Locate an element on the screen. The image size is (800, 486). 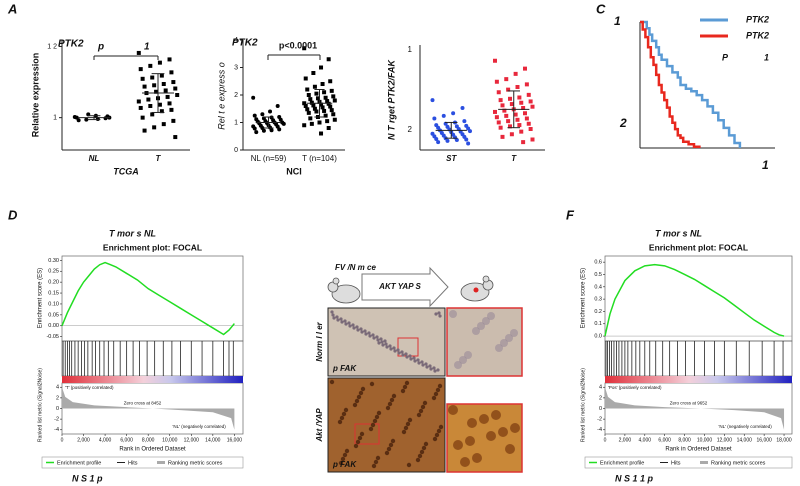
y-tick-label: 0.1 is located at coordinates (598, 324).